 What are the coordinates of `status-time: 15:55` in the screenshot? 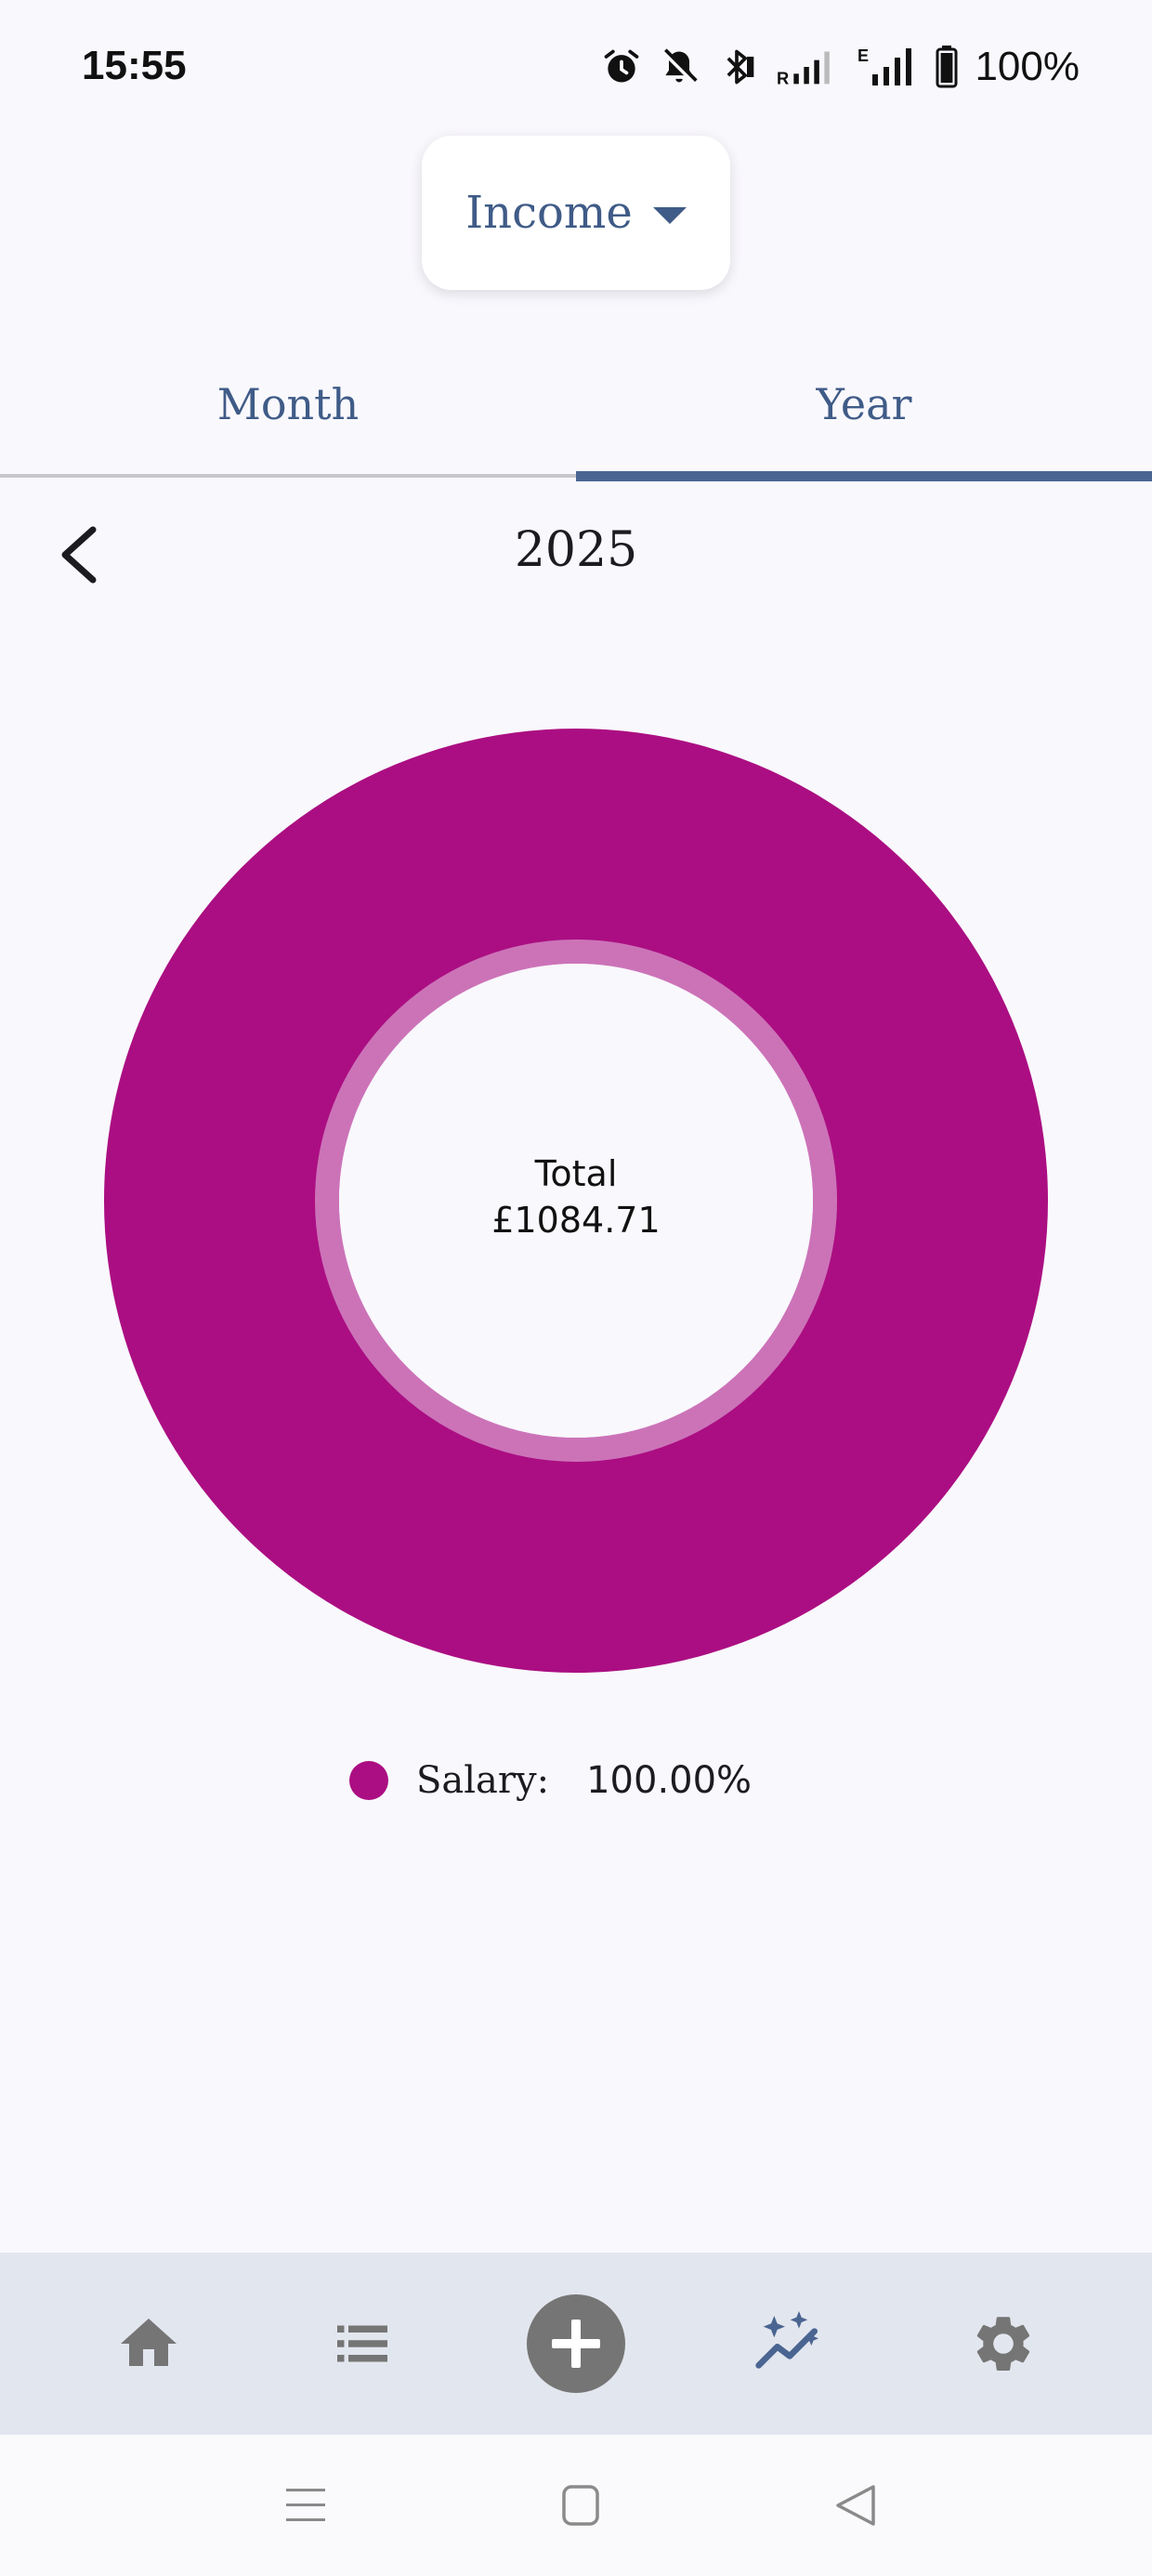 It's located at (134, 65).